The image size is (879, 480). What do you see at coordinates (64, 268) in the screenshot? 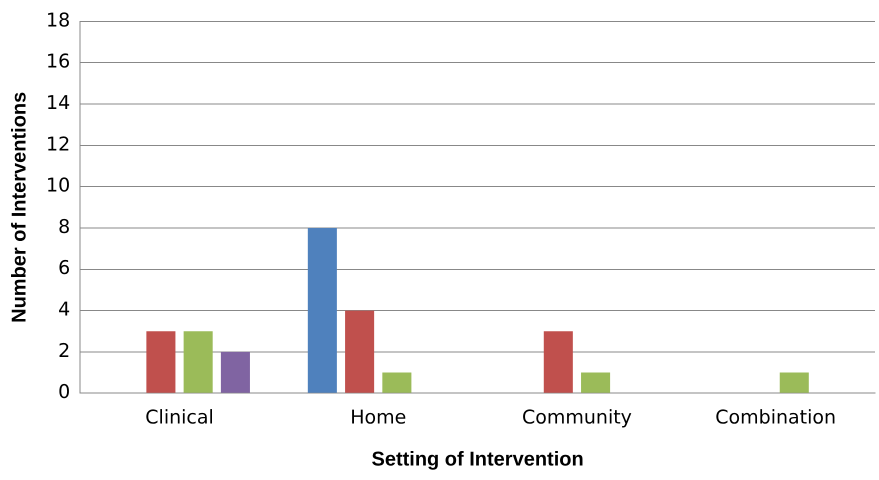
I see `y-tick-label: 6` at bounding box center [64, 268].